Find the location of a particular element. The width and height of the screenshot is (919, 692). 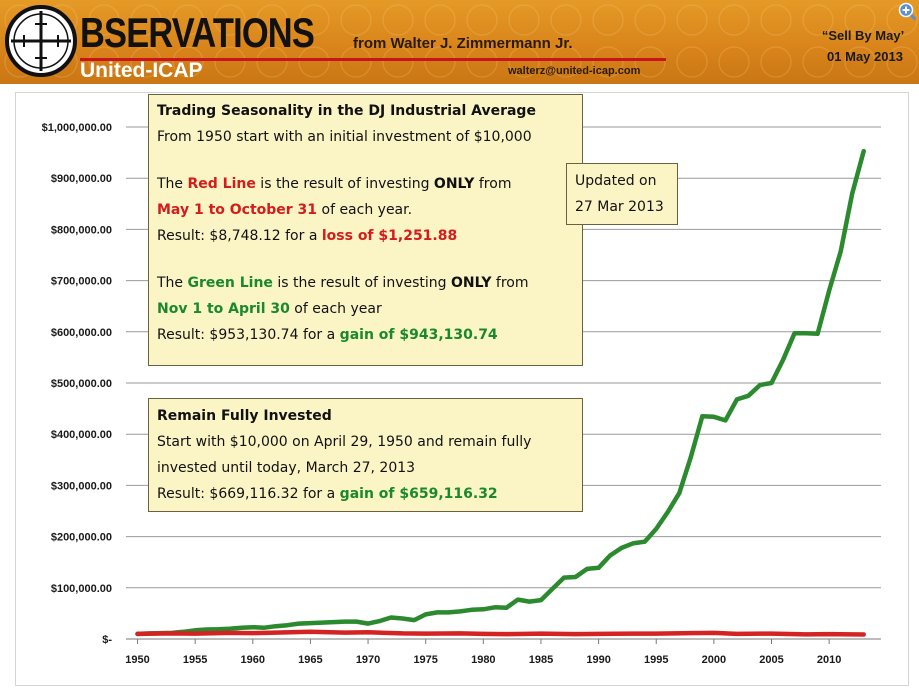

x-tick-label: 1960 is located at coordinates (253, 660).